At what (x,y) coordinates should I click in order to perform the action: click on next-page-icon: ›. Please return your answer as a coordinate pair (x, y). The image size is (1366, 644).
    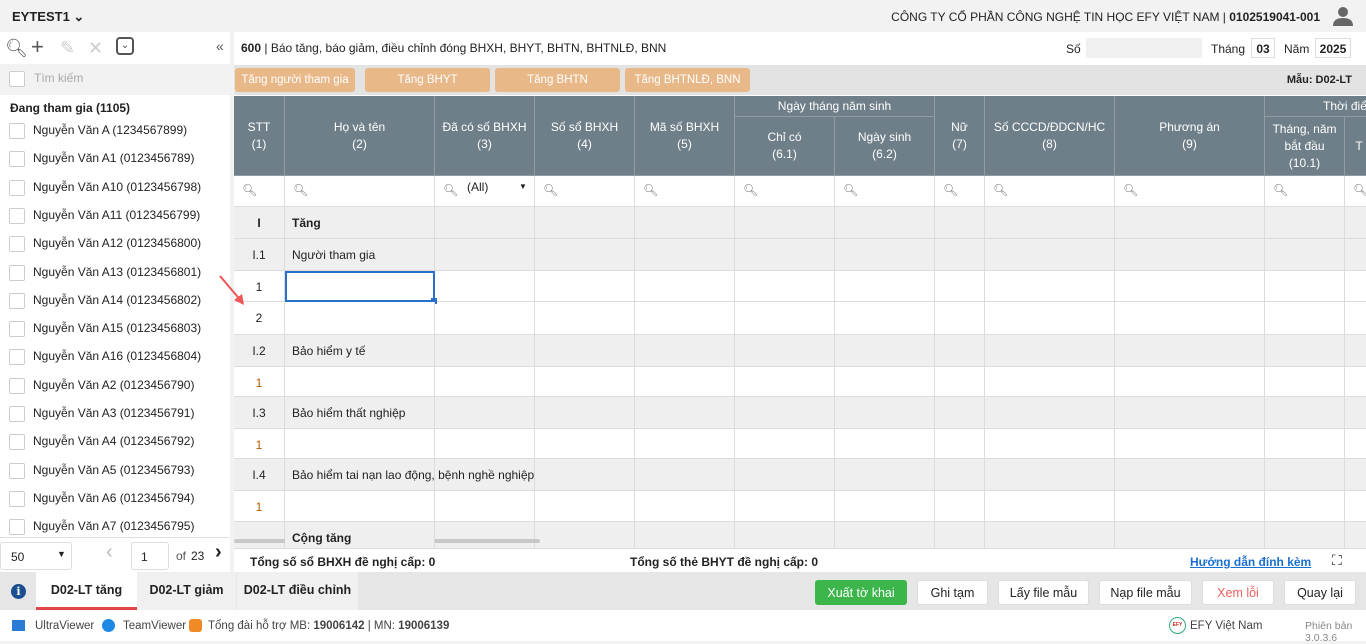
    Looking at the image, I should click on (218, 552).